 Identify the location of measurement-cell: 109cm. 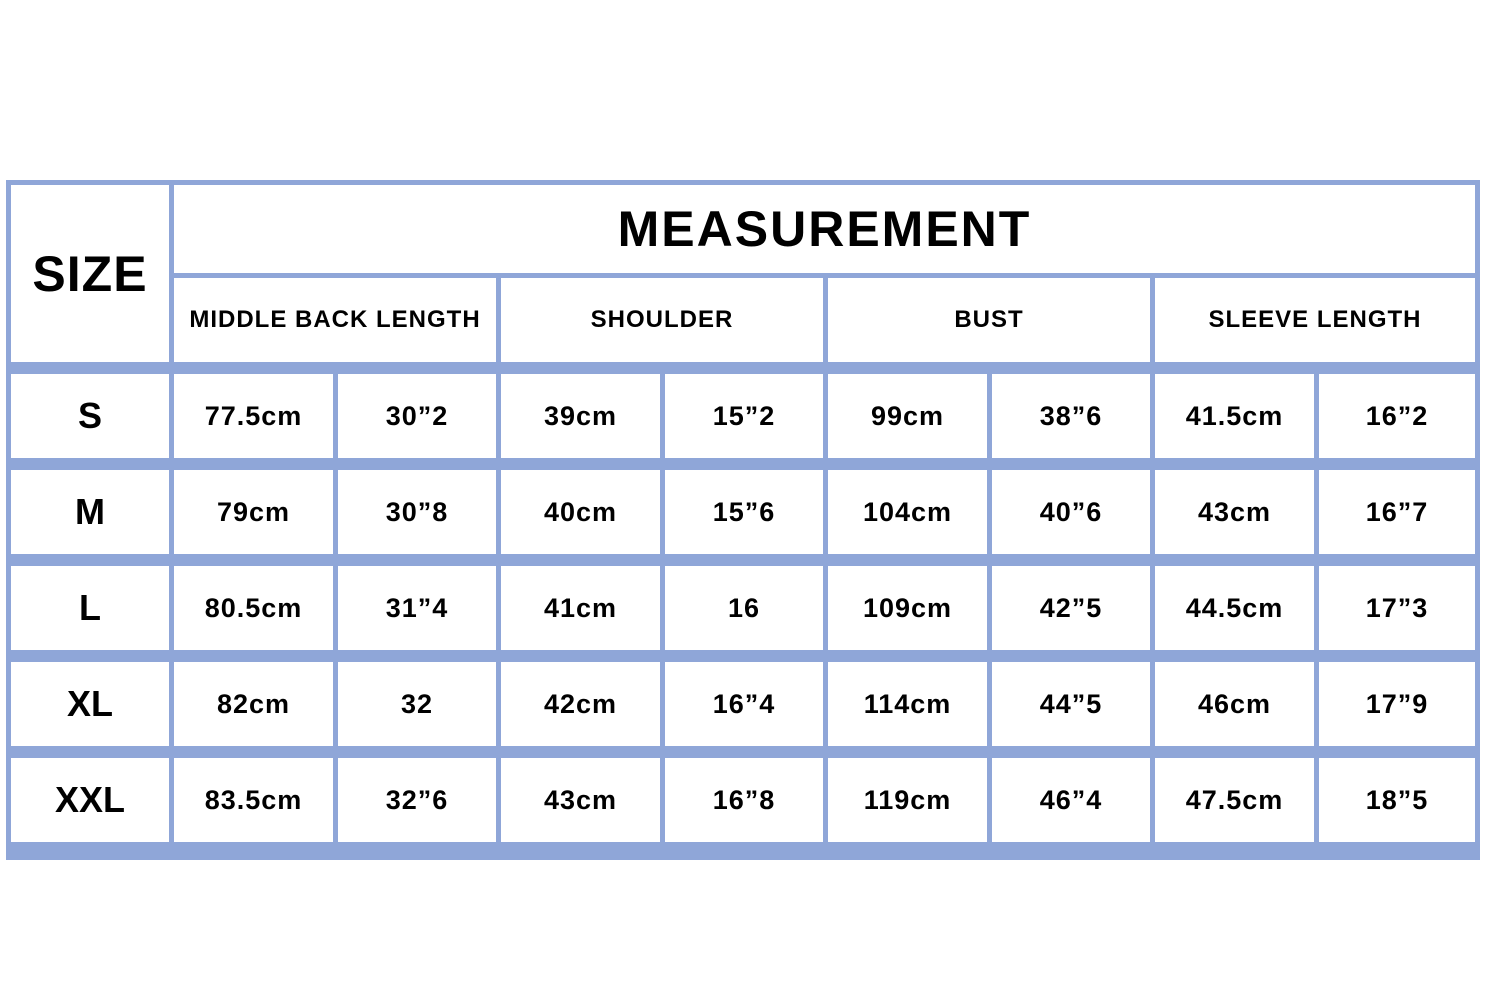
(907, 608).